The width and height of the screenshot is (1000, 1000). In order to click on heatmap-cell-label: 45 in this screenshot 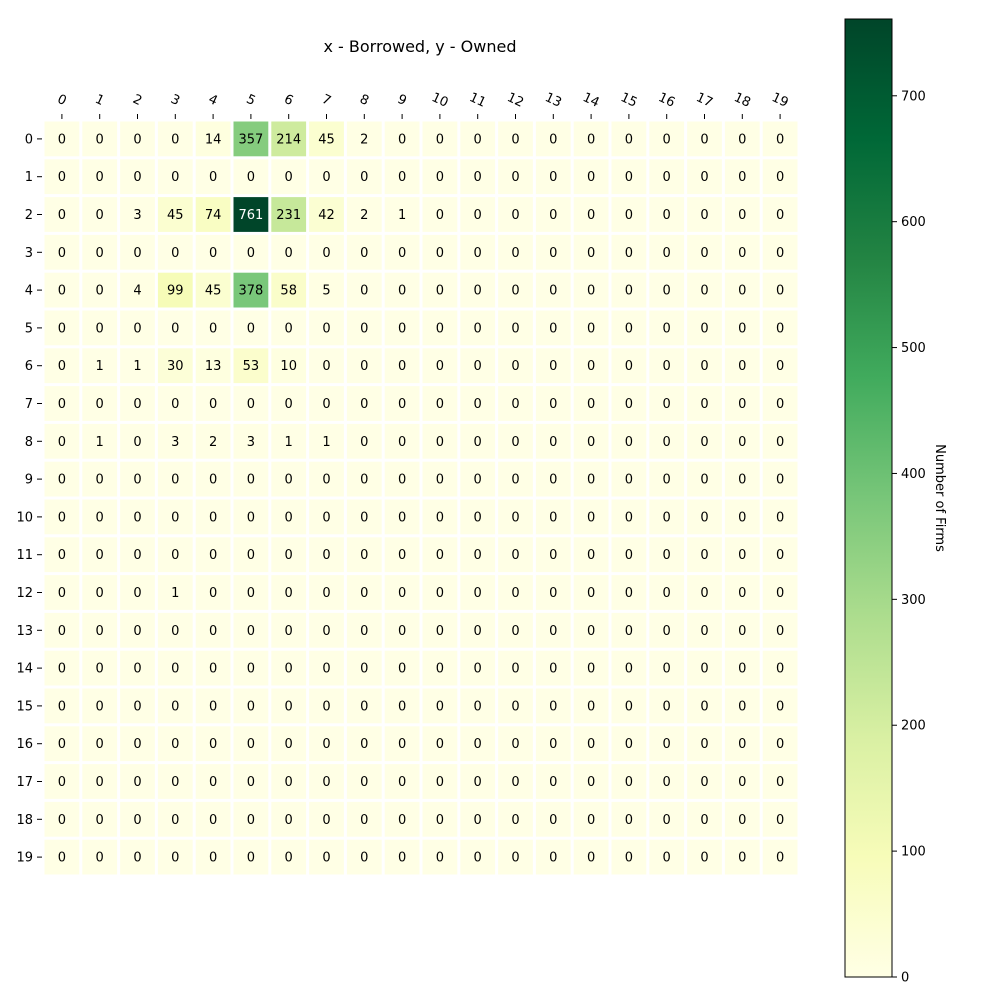, I will do `click(326, 139)`.